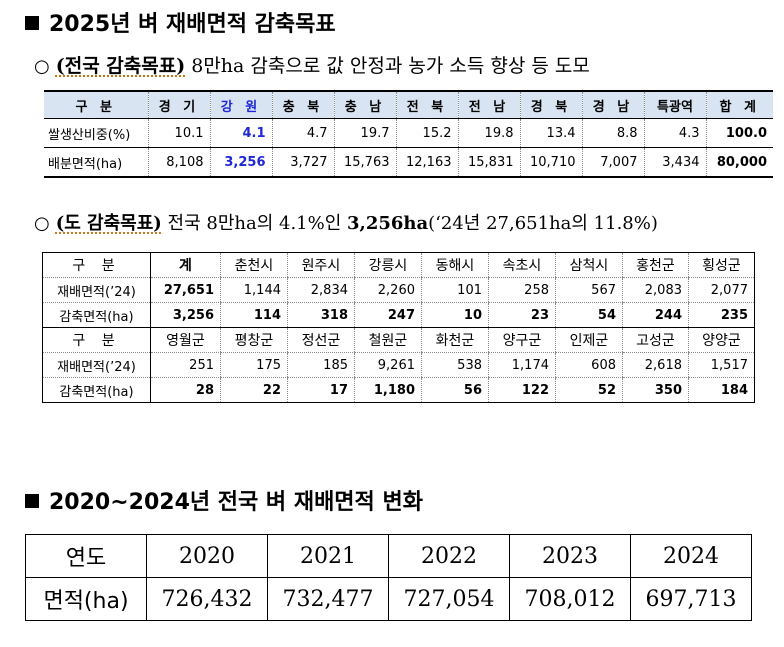 This screenshot has width=784, height=647. I want to click on table-cell: 10.1, so click(178, 133).